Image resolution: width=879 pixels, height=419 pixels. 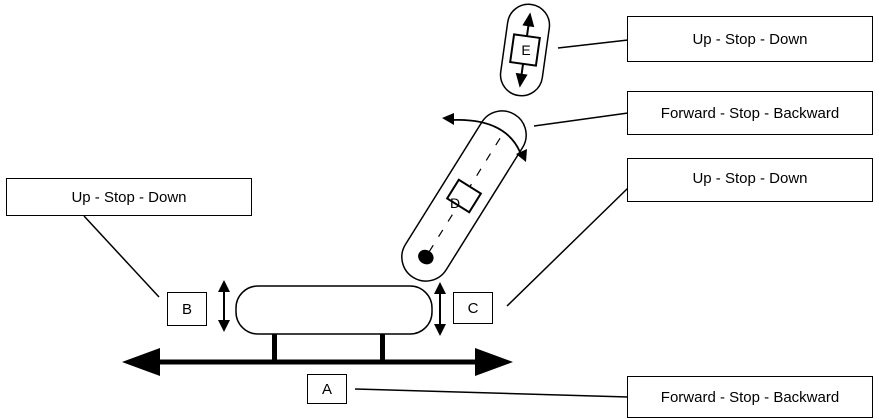 I want to click on label-up-stop-down-b: Up - Stop - Down, so click(x=129, y=197).